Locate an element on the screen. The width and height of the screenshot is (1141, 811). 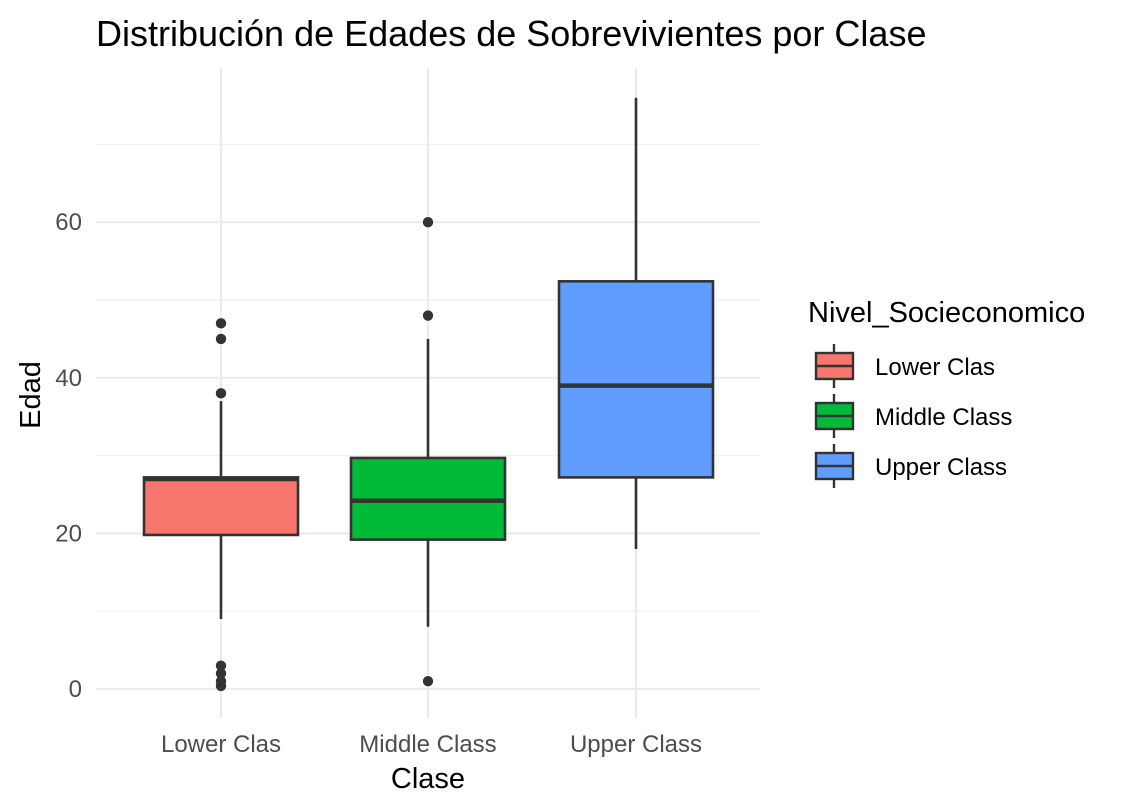
y-tick-label: 20 is located at coordinates (68, 533).